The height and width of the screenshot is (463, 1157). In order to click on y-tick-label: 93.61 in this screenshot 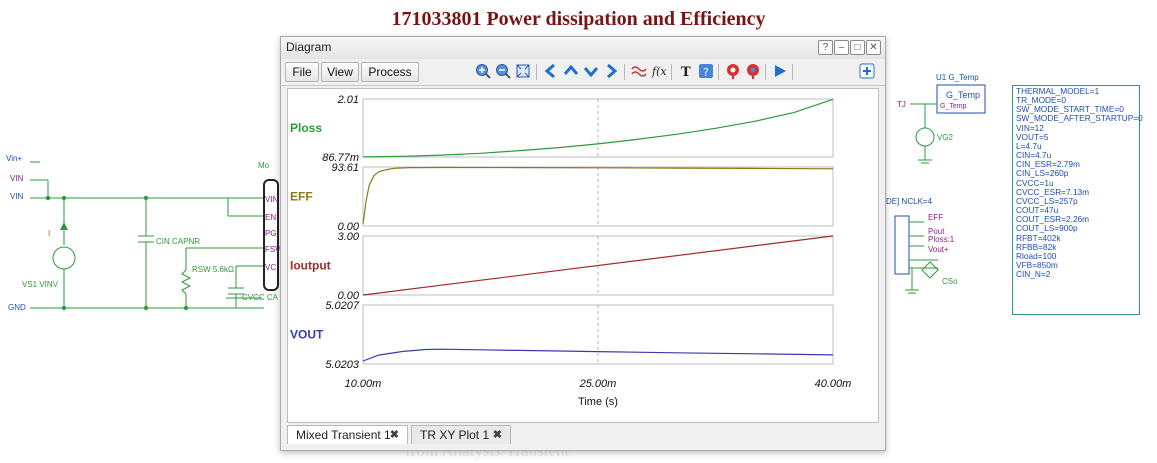, I will do `click(345, 168)`.